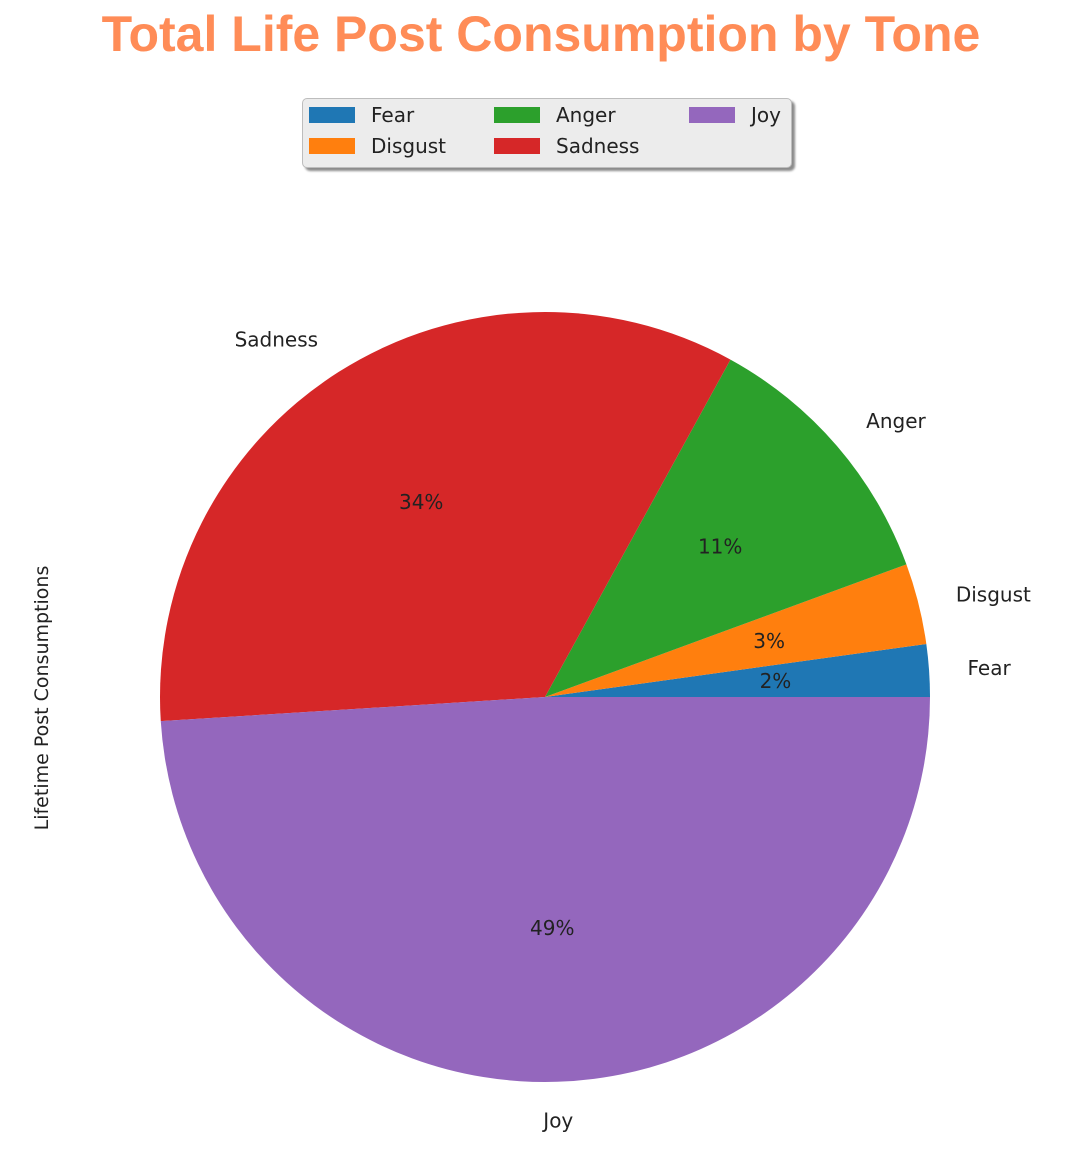 Image resolution: width=1082 pixels, height=1162 pixels. Describe the element at coordinates (776, 681) in the screenshot. I see `pct-label-fear: 2%` at that location.